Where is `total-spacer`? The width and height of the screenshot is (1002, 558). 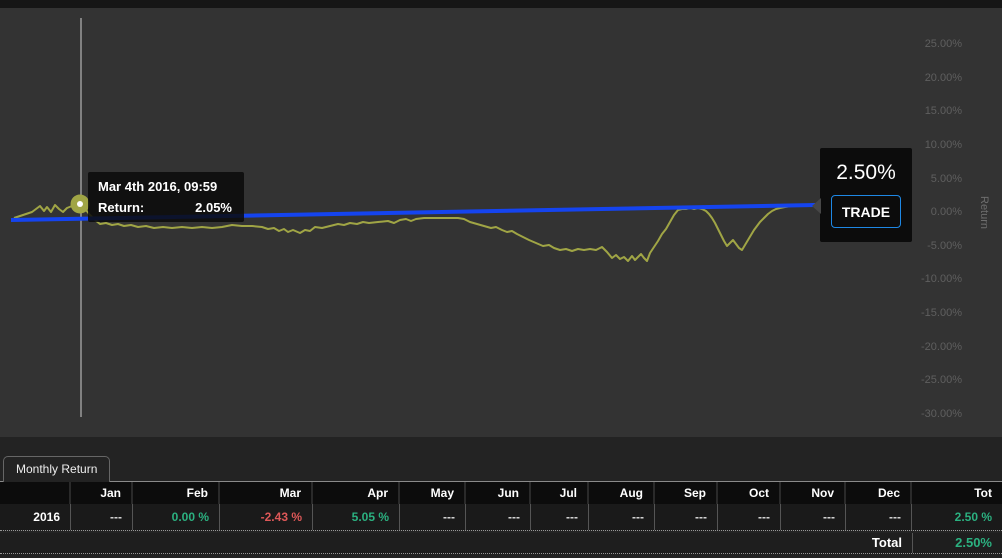 total-spacer is located at coordinates (423, 543).